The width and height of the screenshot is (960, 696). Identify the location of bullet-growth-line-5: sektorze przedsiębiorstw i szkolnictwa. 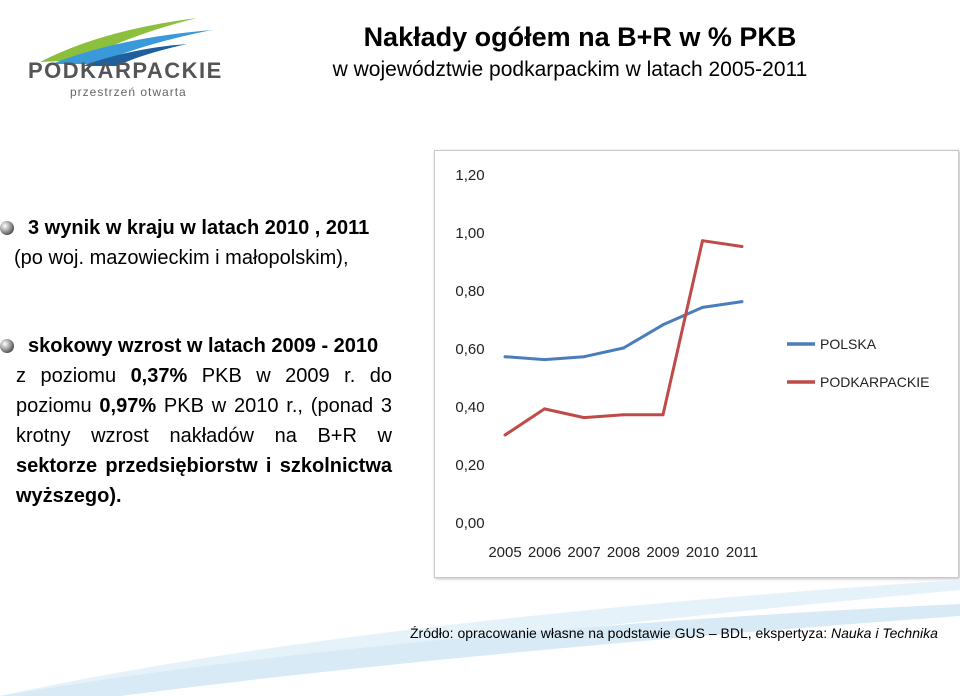
(204, 466).